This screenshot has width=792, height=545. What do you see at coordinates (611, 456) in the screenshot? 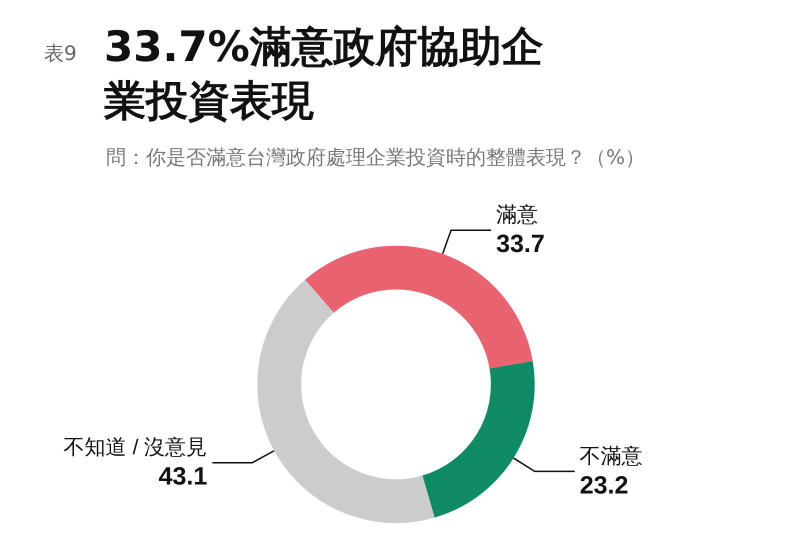
I see `slice-label: 不滿意` at bounding box center [611, 456].